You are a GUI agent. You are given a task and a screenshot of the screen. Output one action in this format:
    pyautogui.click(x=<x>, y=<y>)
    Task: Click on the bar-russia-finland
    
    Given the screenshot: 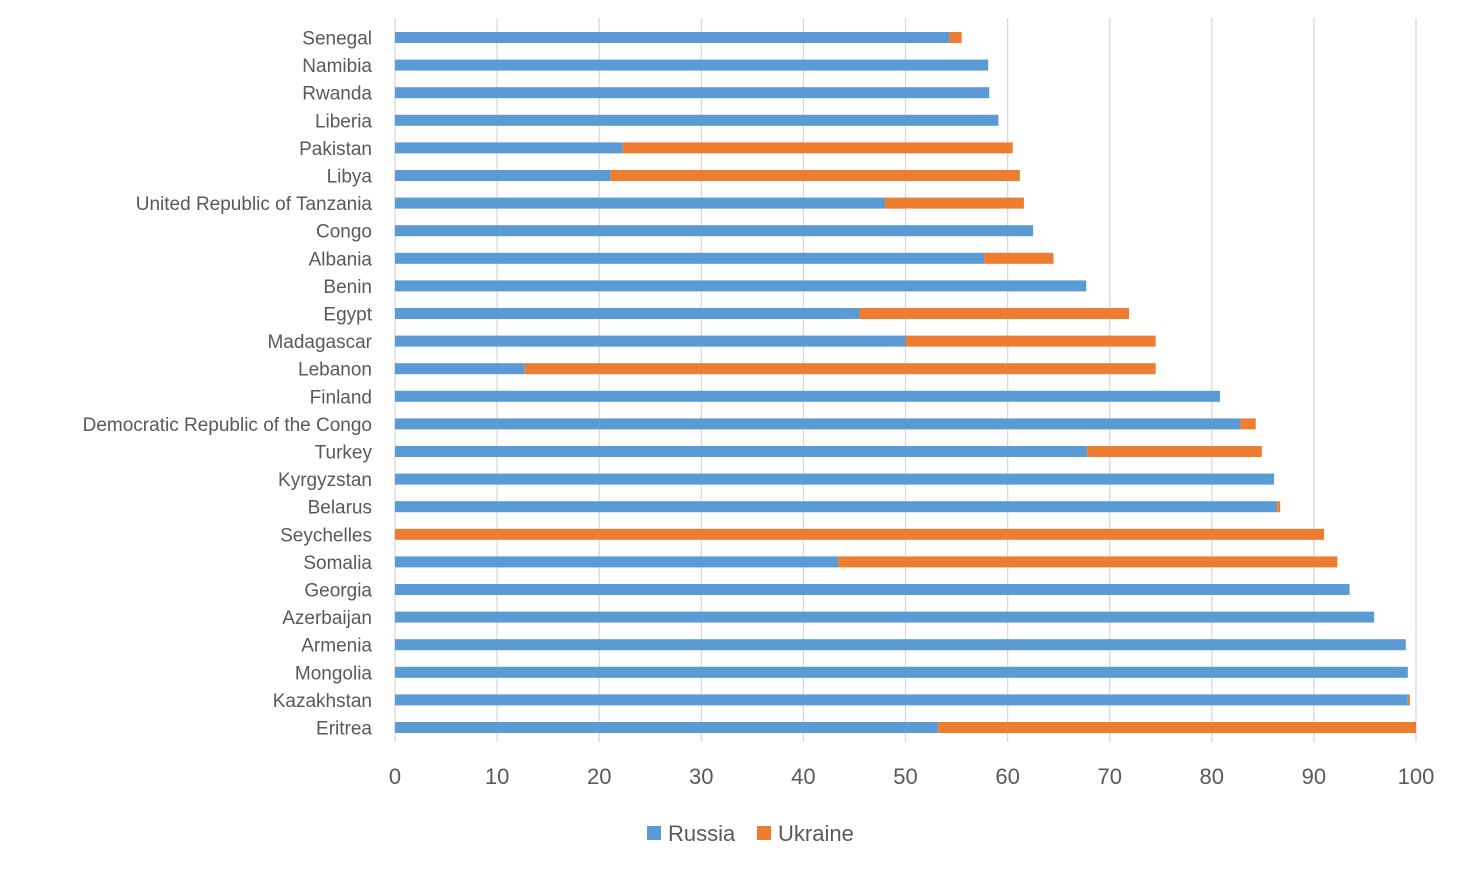 What is the action you would take?
    pyautogui.click(x=807, y=396)
    